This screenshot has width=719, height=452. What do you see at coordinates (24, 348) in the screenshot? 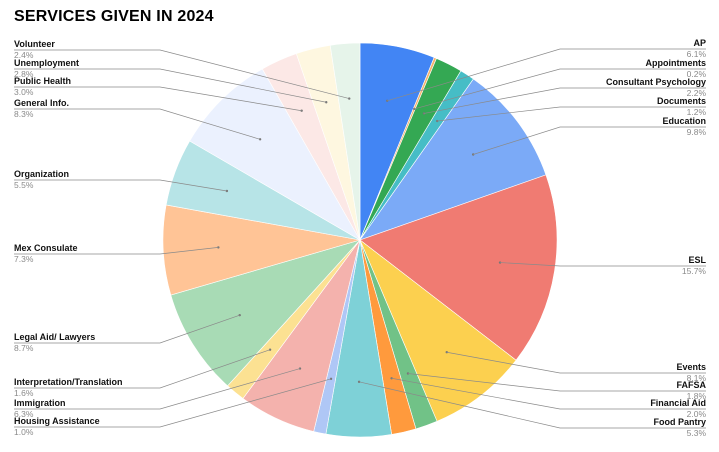
I see `slice-percent-13: 8.7%` at bounding box center [24, 348].